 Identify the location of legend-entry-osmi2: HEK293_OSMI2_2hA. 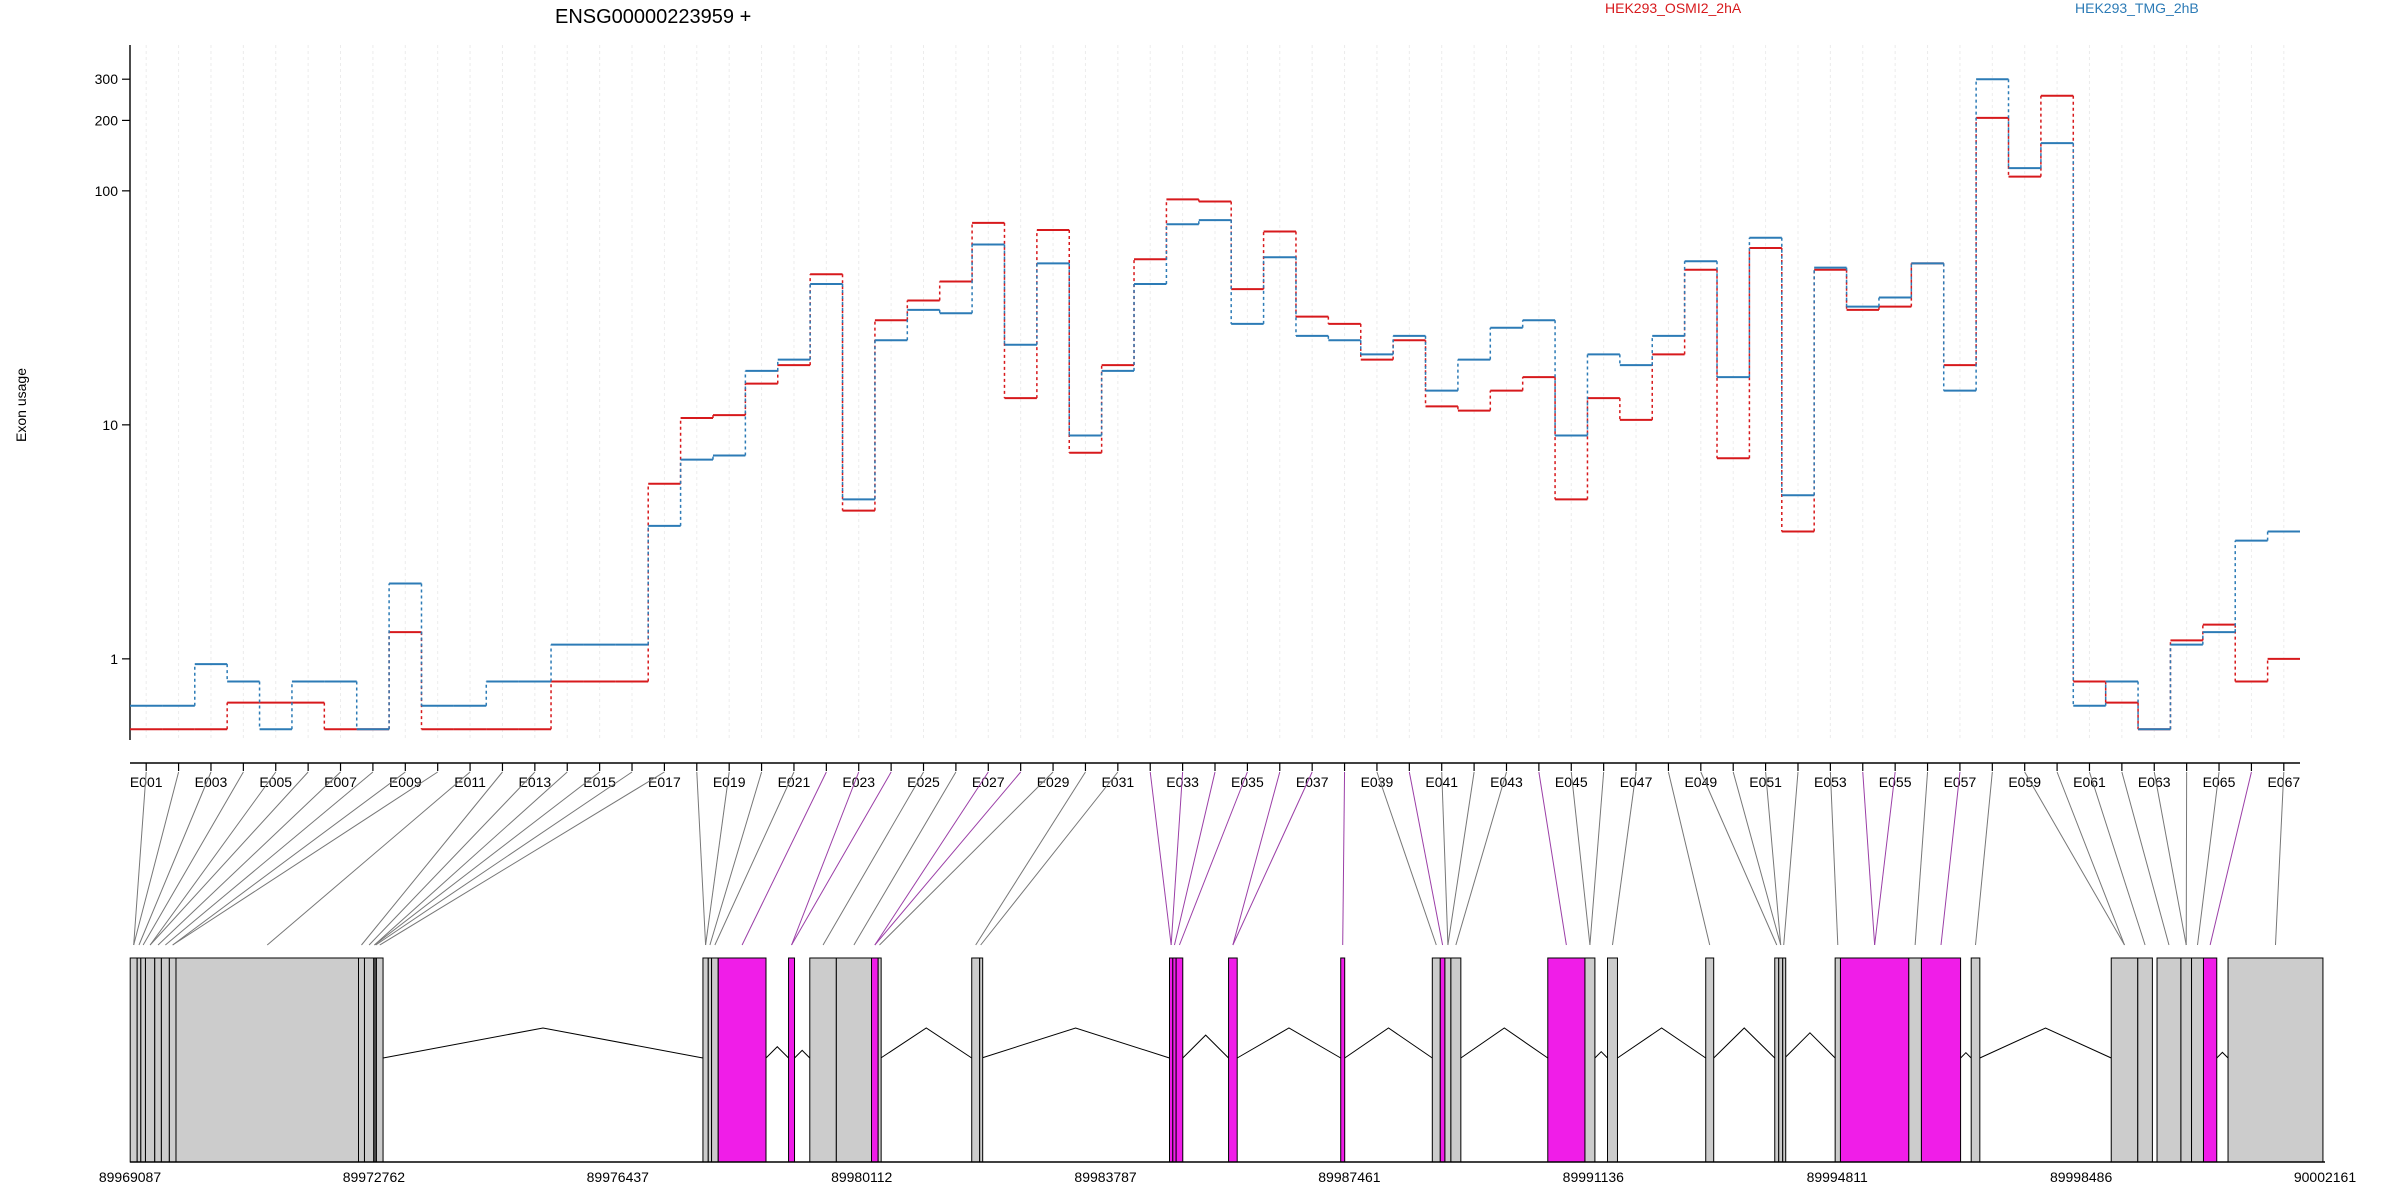
(1673, 8).